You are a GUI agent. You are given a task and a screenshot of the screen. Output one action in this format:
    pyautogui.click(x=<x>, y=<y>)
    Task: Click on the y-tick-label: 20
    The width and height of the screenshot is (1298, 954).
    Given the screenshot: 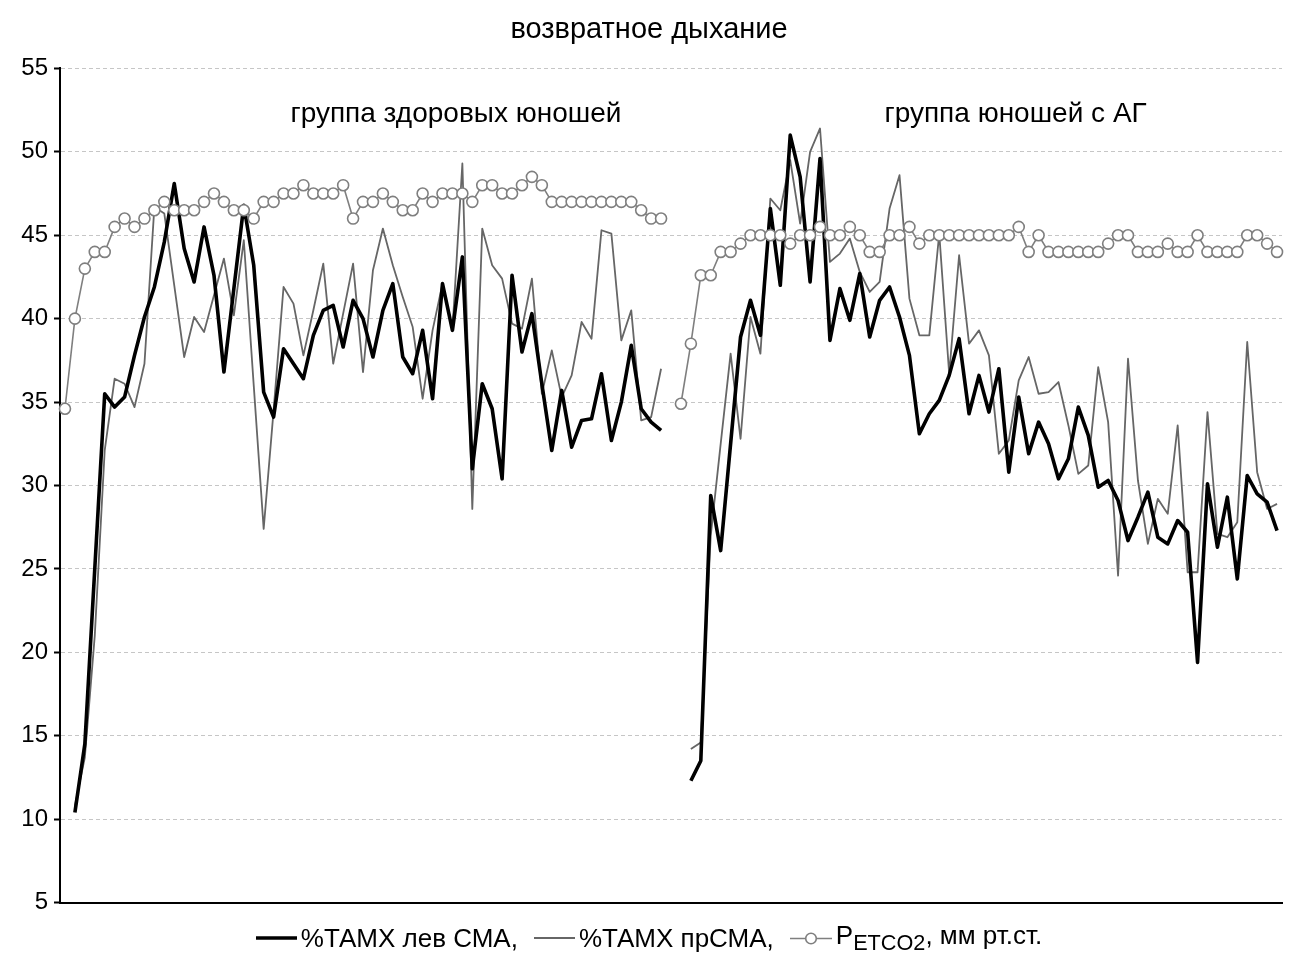 What is the action you would take?
    pyautogui.click(x=34, y=650)
    